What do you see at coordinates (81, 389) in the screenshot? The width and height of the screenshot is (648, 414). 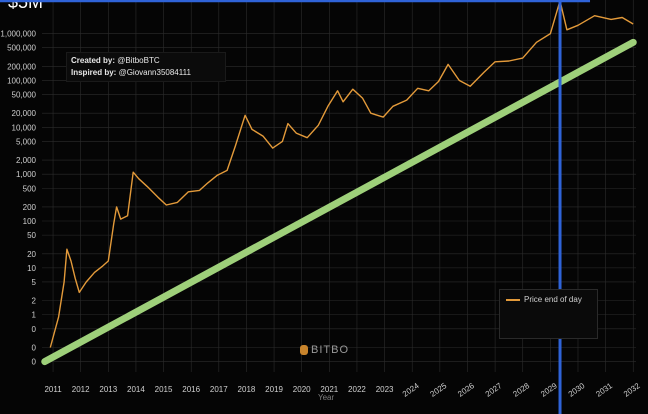 I see `x-tick-label: 2012` at bounding box center [81, 389].